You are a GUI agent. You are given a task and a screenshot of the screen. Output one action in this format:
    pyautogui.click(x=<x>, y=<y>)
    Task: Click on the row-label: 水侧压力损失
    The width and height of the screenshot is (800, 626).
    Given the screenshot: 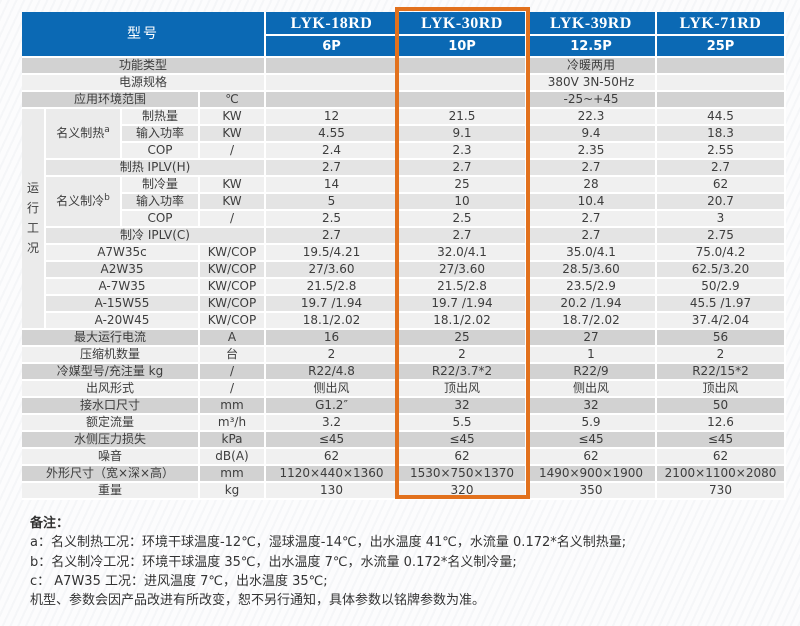 What is the action you would take?
    pyautogui.click(x=111, y=440)
    